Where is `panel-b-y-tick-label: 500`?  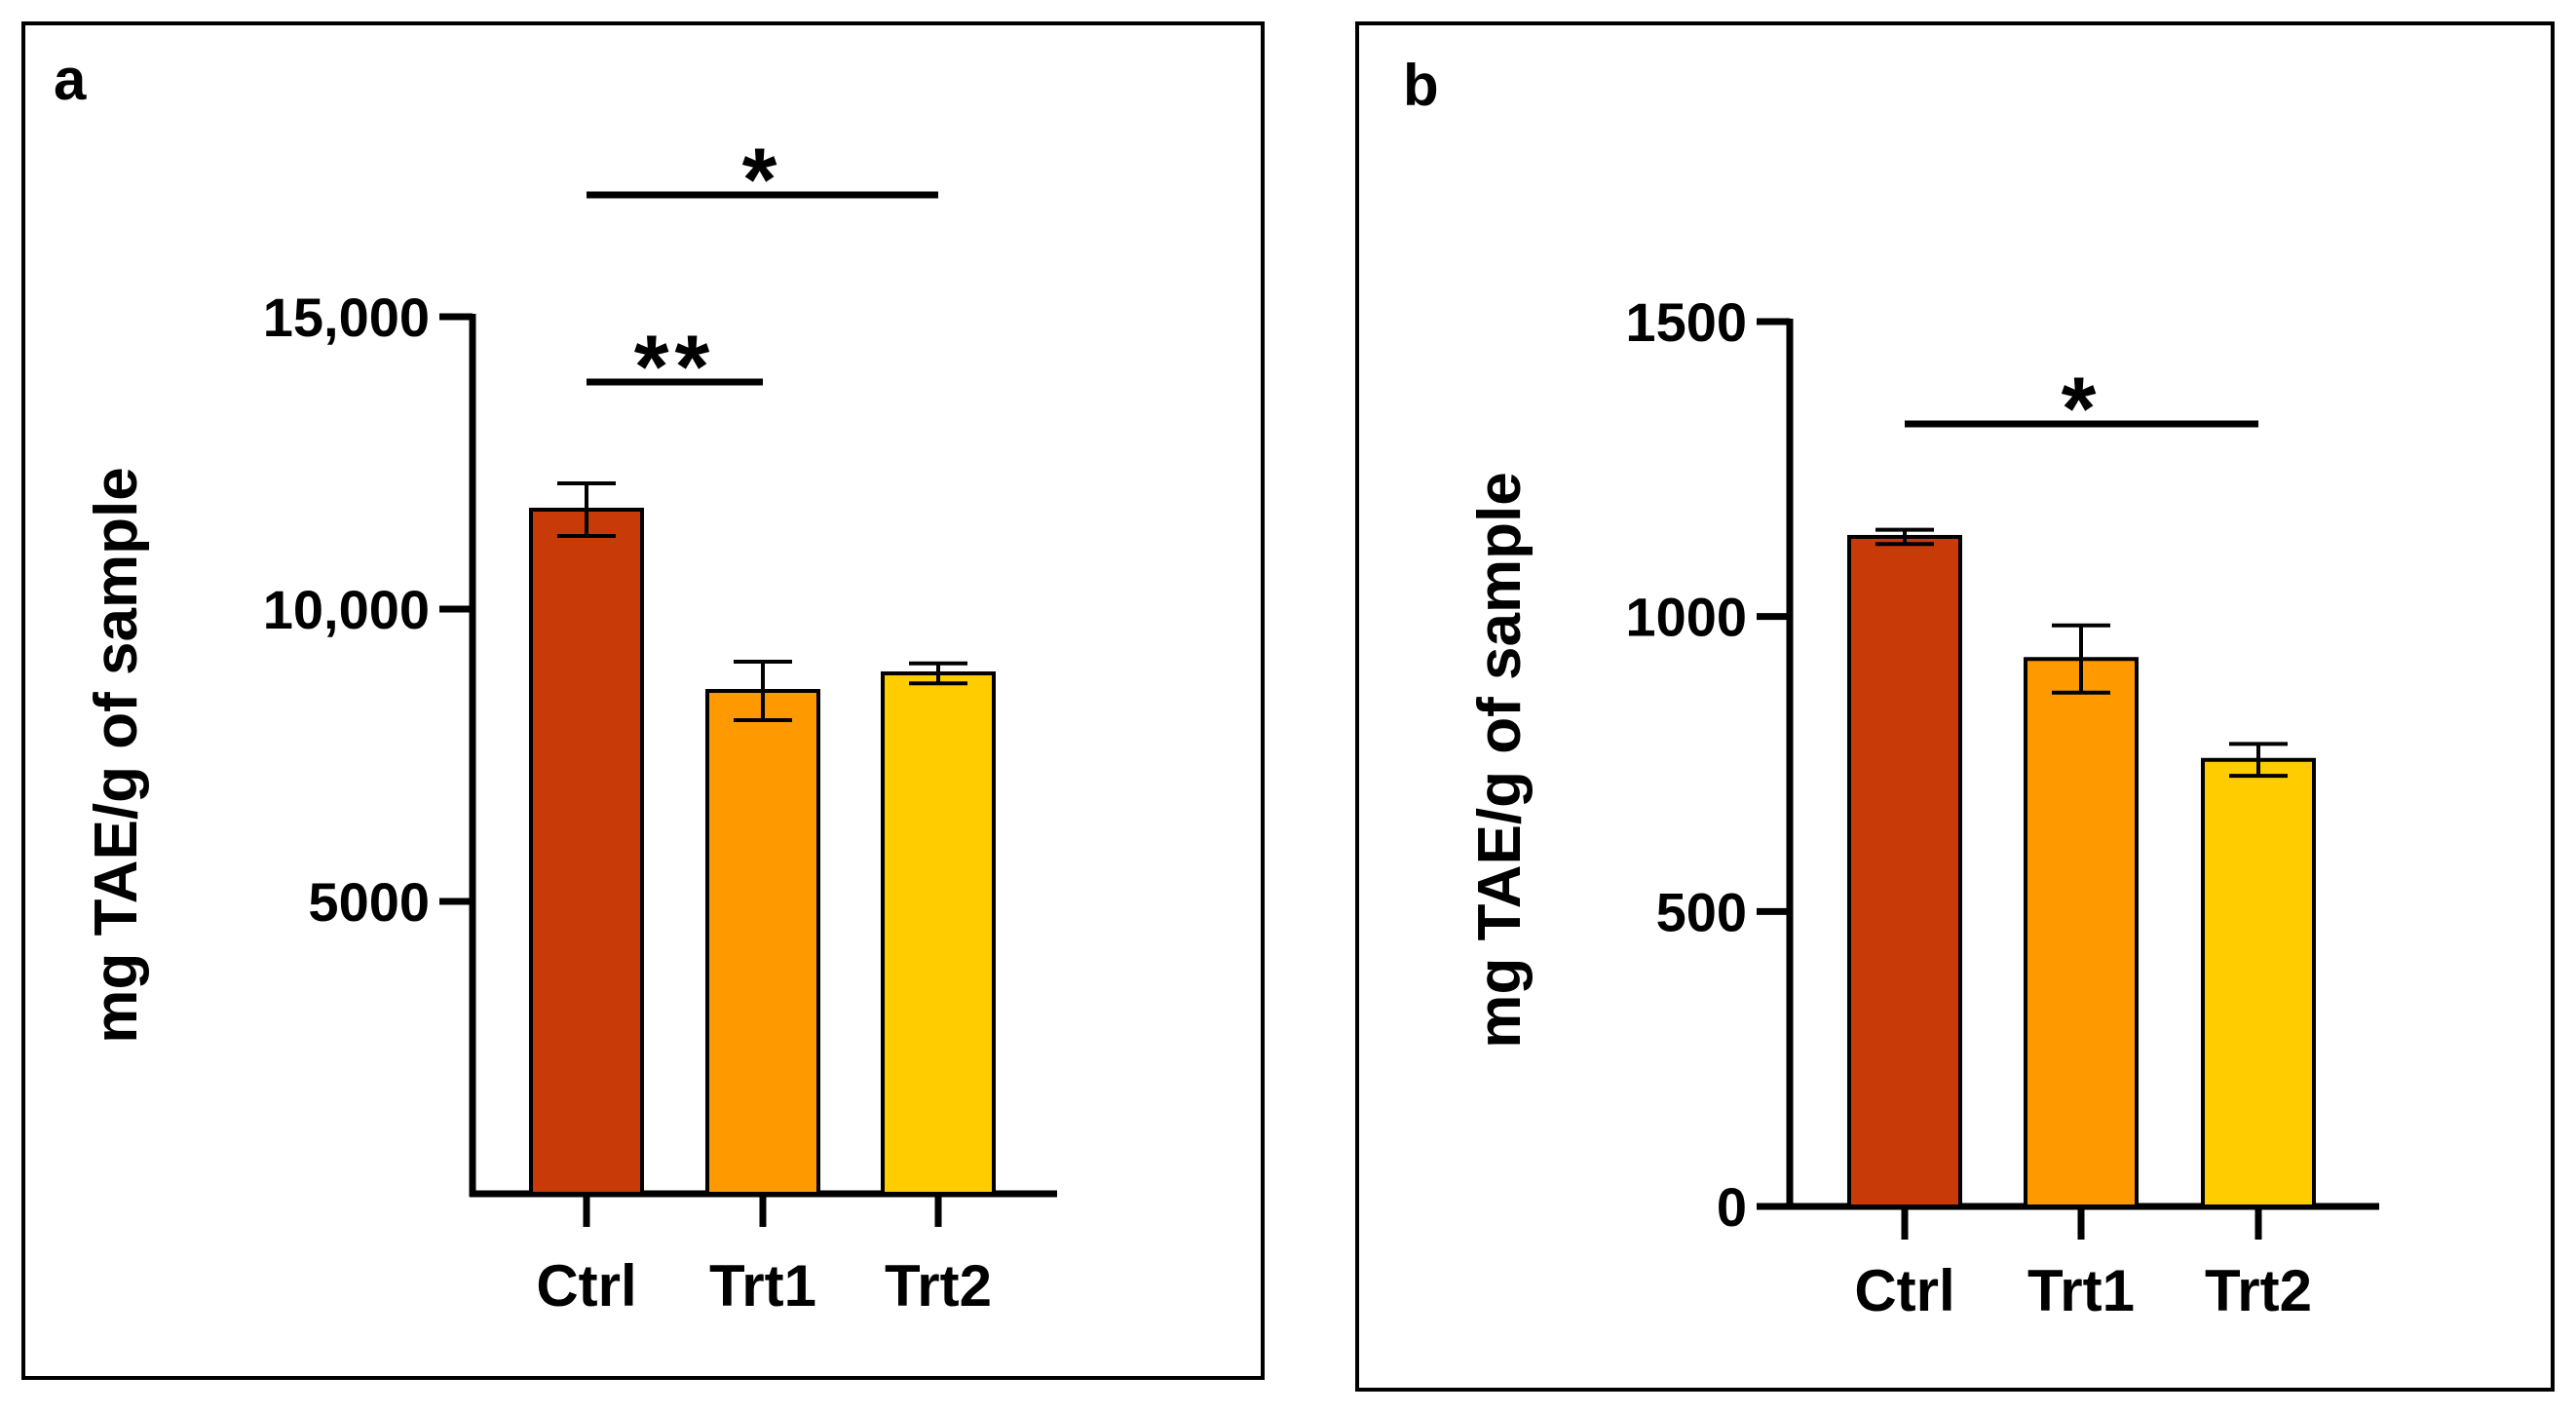 panel-b-y-tick-label: 500 is located at coordinates (1701, 911).